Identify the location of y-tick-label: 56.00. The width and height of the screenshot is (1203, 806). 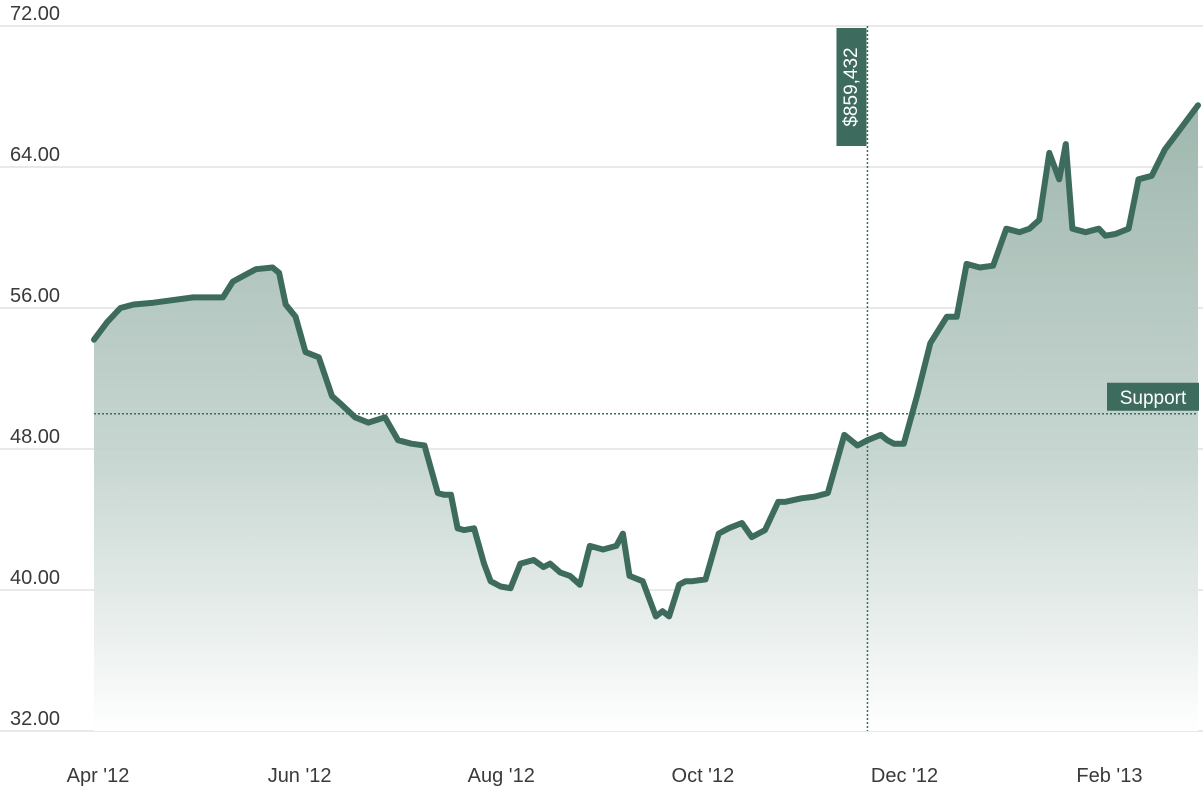
(35, 296).